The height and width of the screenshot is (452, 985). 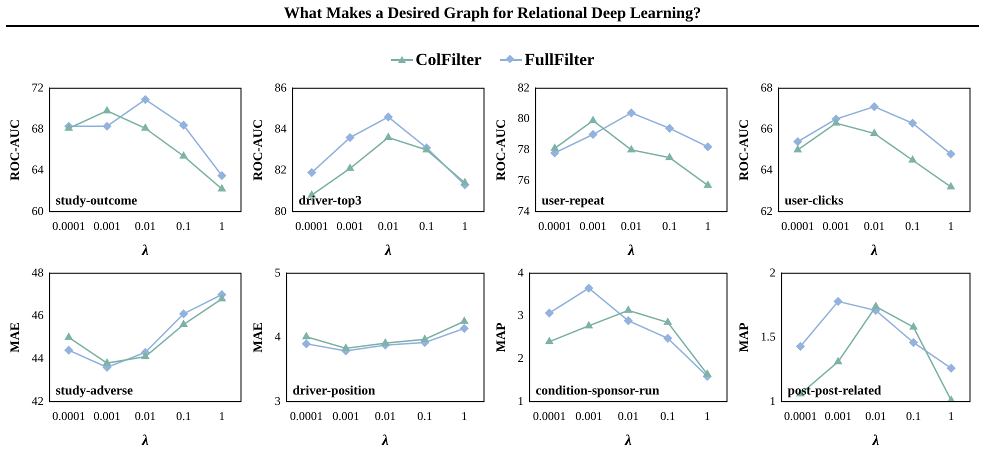 I want to click on y-tick-label: 72, so click(x=38, y=87).